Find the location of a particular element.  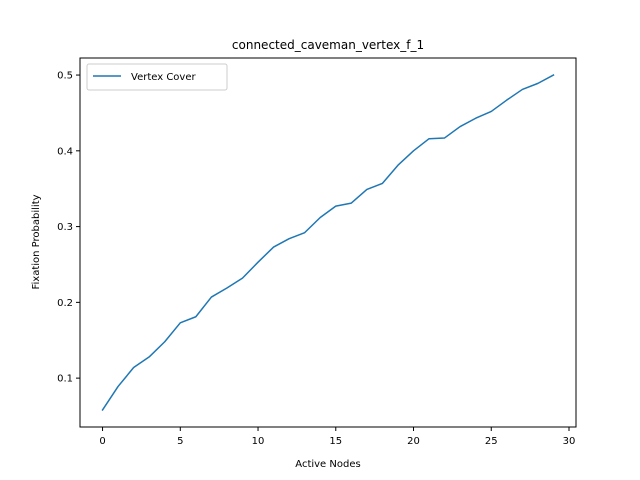

y-tick-label: 0.5 is located at coordinates (65, 76).